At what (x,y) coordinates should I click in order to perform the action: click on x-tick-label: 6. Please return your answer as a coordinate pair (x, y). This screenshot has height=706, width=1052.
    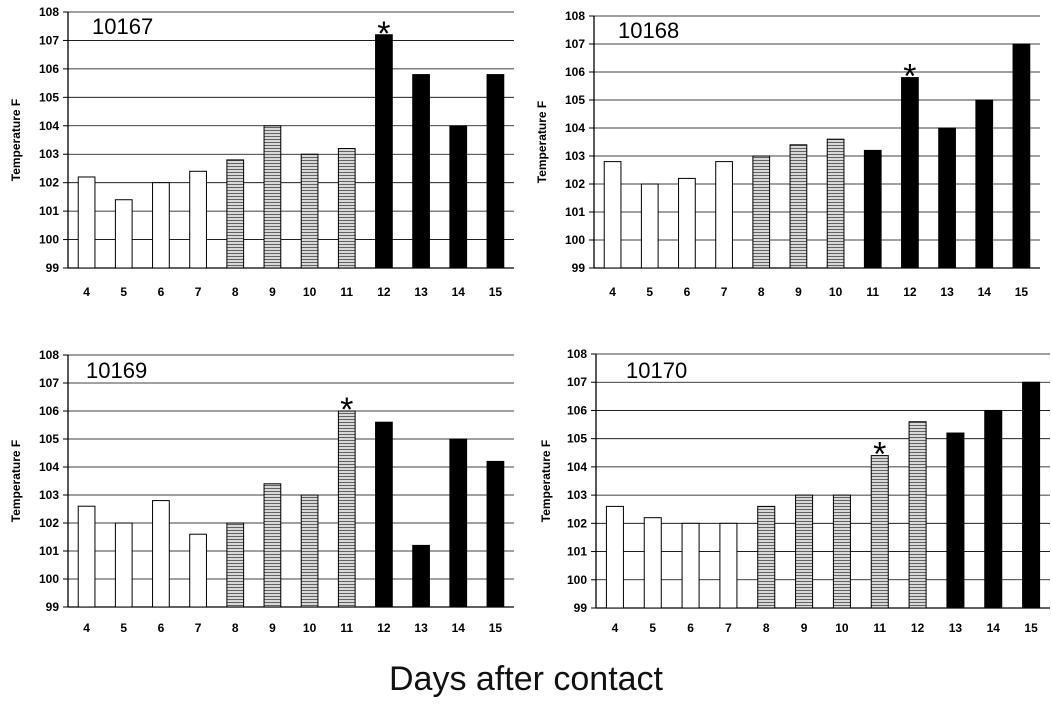
    Looking at the image, I should click on (161, 628).